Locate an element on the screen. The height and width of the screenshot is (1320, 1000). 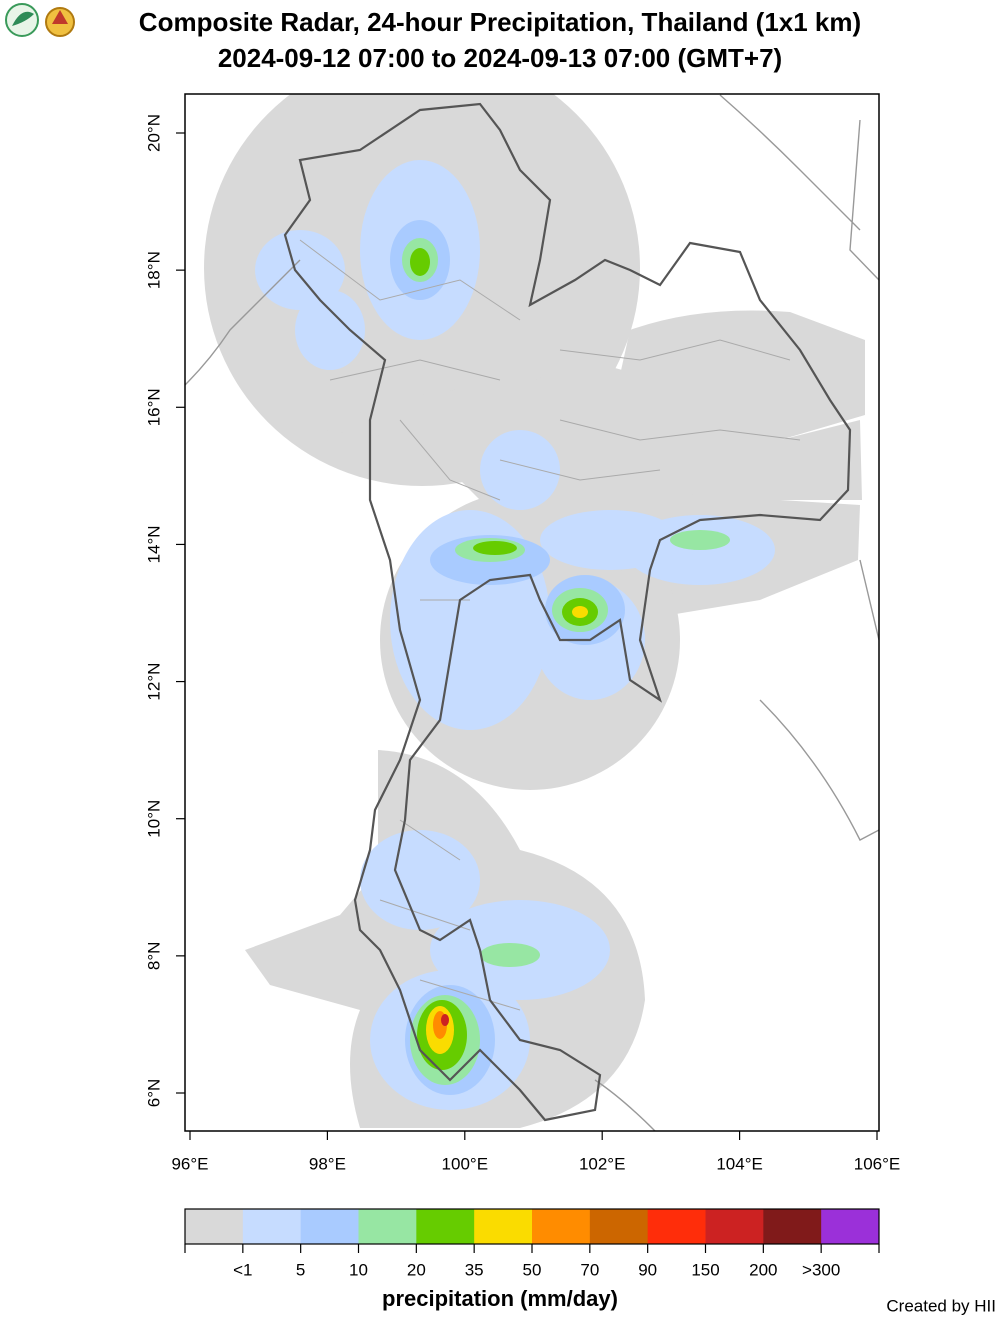
y-tick-label: 16°N is located at coordinates (153, 407).